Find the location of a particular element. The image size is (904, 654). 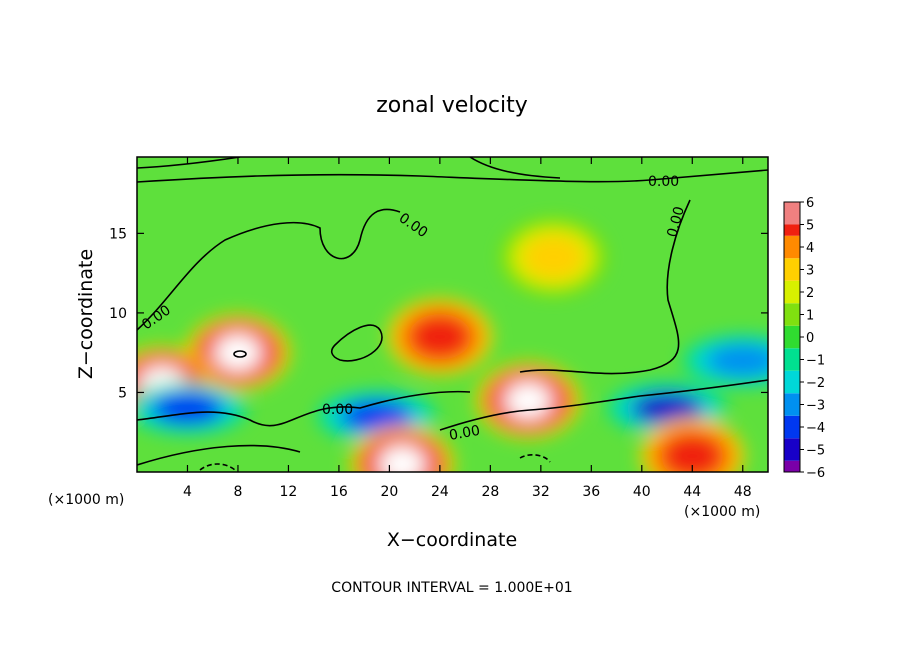

chart-title: zonal velocity is located at coordinates (452, 105).